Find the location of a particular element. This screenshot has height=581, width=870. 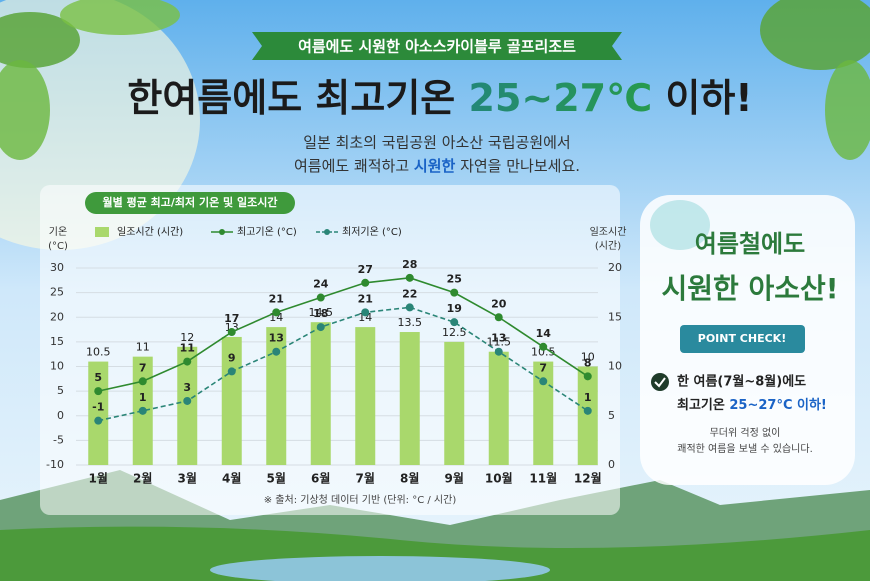

point-label: 19 is located at coordinates (454, 308).